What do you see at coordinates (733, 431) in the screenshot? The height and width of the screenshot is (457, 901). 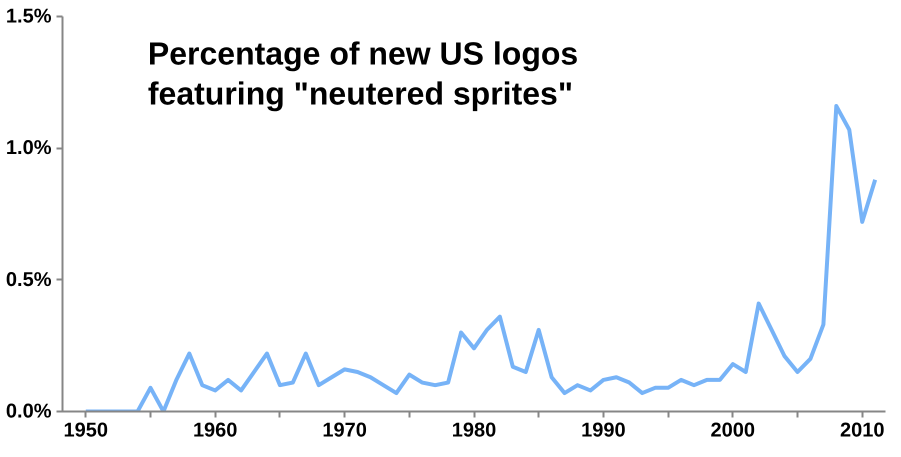 I see `x-tick-label: 2000` at bounding box center [733, 431].